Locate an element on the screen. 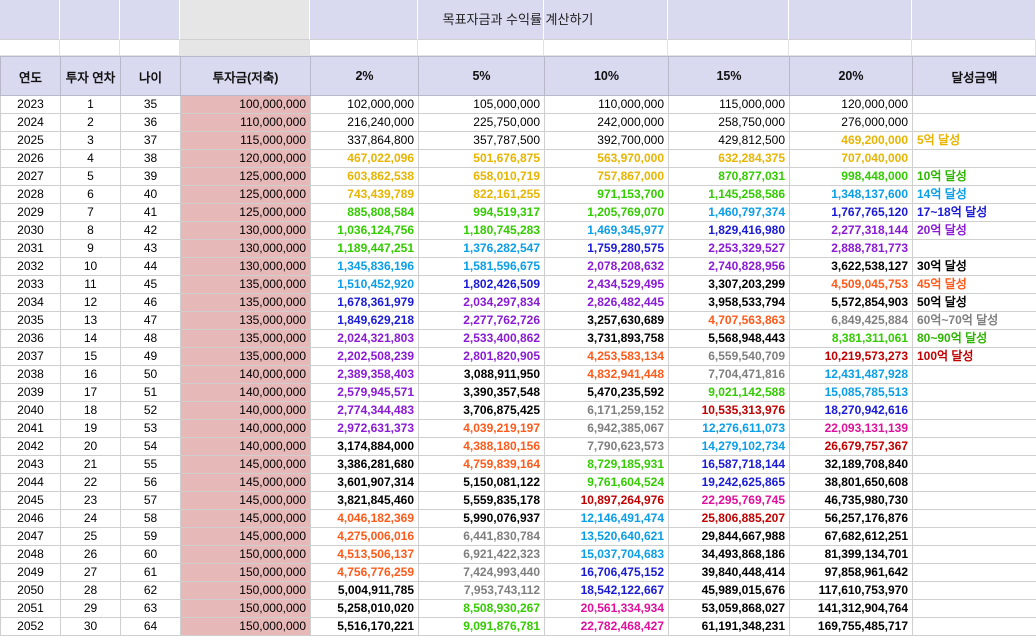 The width and height of the screenshot is (1036, 640). cell-year: 2036 is located at coordinates (30, 338).